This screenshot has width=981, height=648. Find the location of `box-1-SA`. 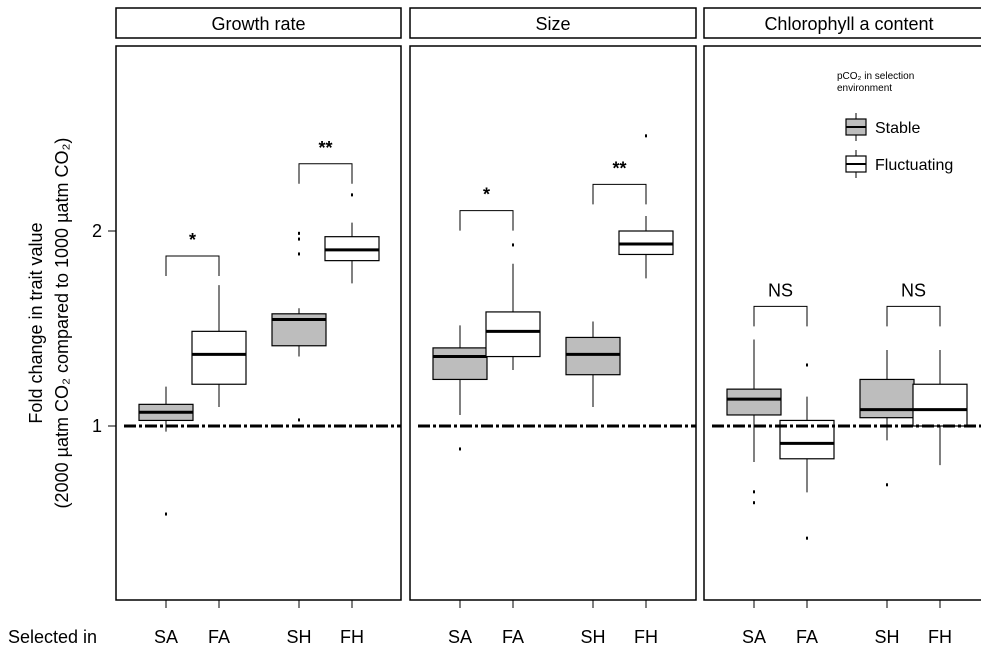

box-1-SA is located at coordinates (460, 388).